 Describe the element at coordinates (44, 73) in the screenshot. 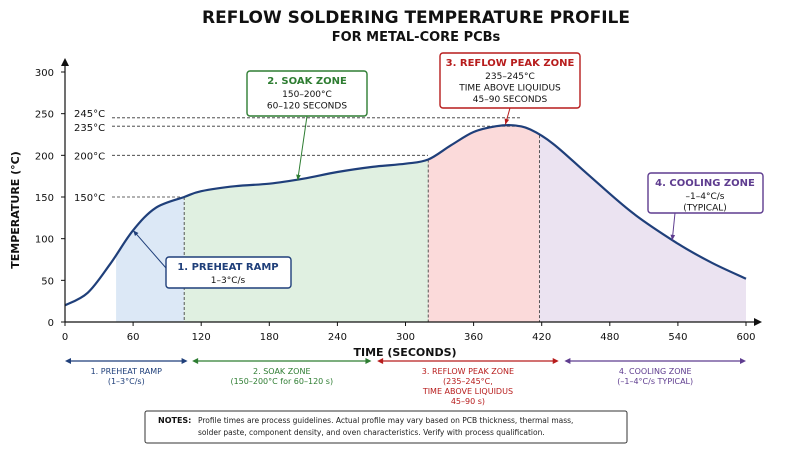

I see `y-tick-label-300: 300` at that location.